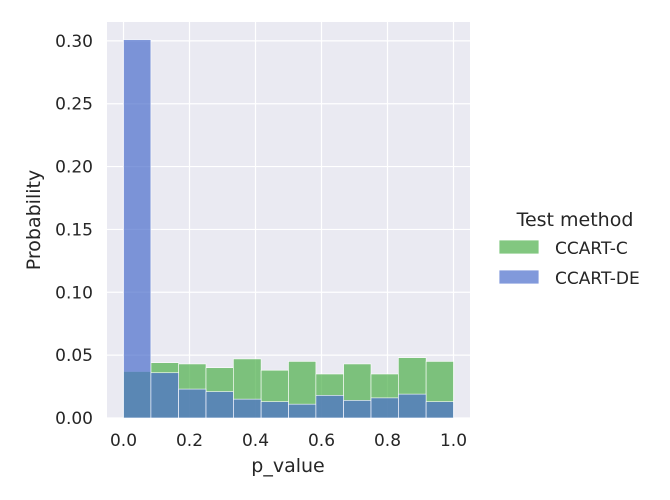  What do you see at coordinates (387, 441) in the screenshot?
I see `x-tick-label: 0.8` at bounding box center [387, 441].